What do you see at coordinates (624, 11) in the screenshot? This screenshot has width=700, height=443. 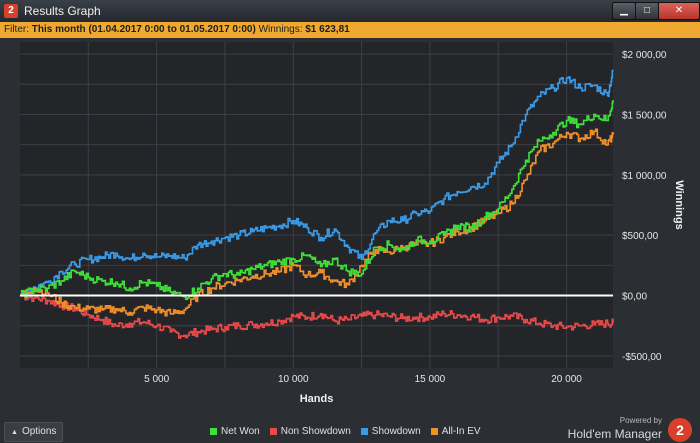 I see `minimize-button: ▁` at bounding box center [624, 11].